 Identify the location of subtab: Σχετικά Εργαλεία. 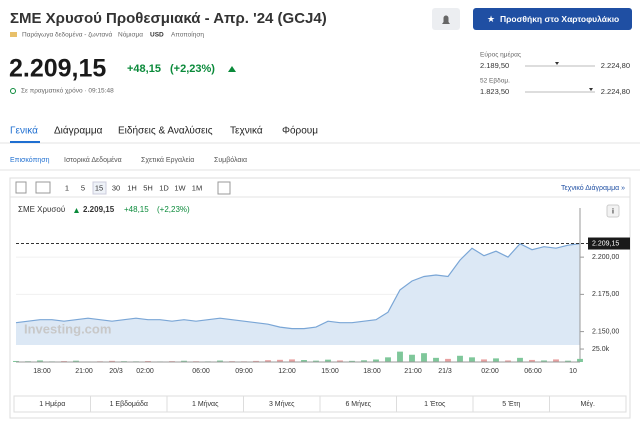
(167, 160).